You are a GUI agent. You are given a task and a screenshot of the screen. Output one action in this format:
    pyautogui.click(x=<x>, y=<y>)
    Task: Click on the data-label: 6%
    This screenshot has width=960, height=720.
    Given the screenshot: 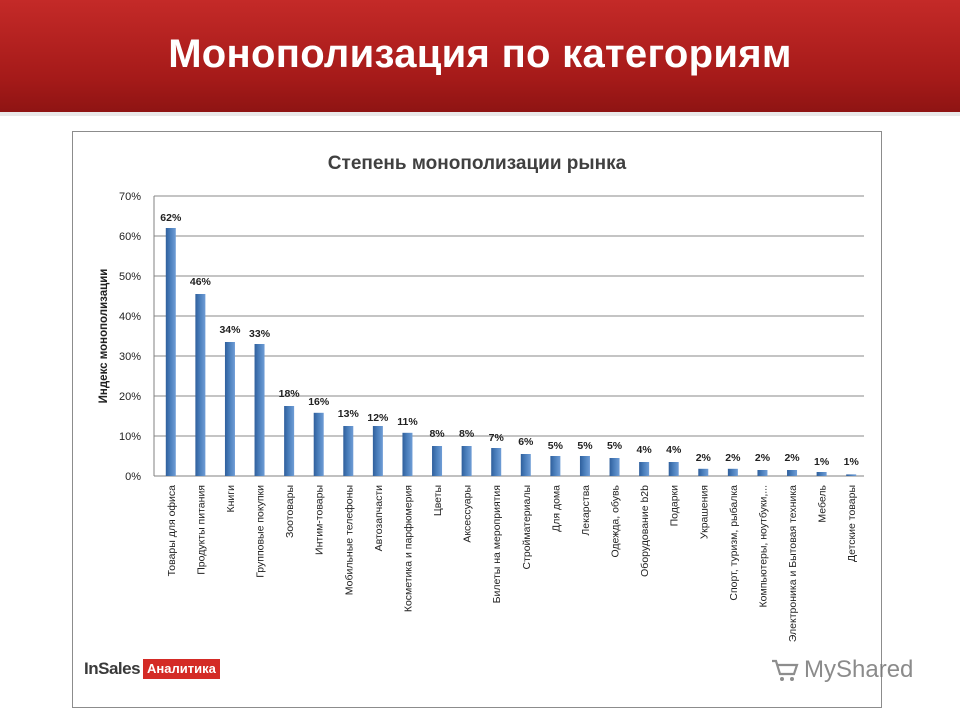 What is the action you would take?
    pyautogui.click(x=526, y=442)
    